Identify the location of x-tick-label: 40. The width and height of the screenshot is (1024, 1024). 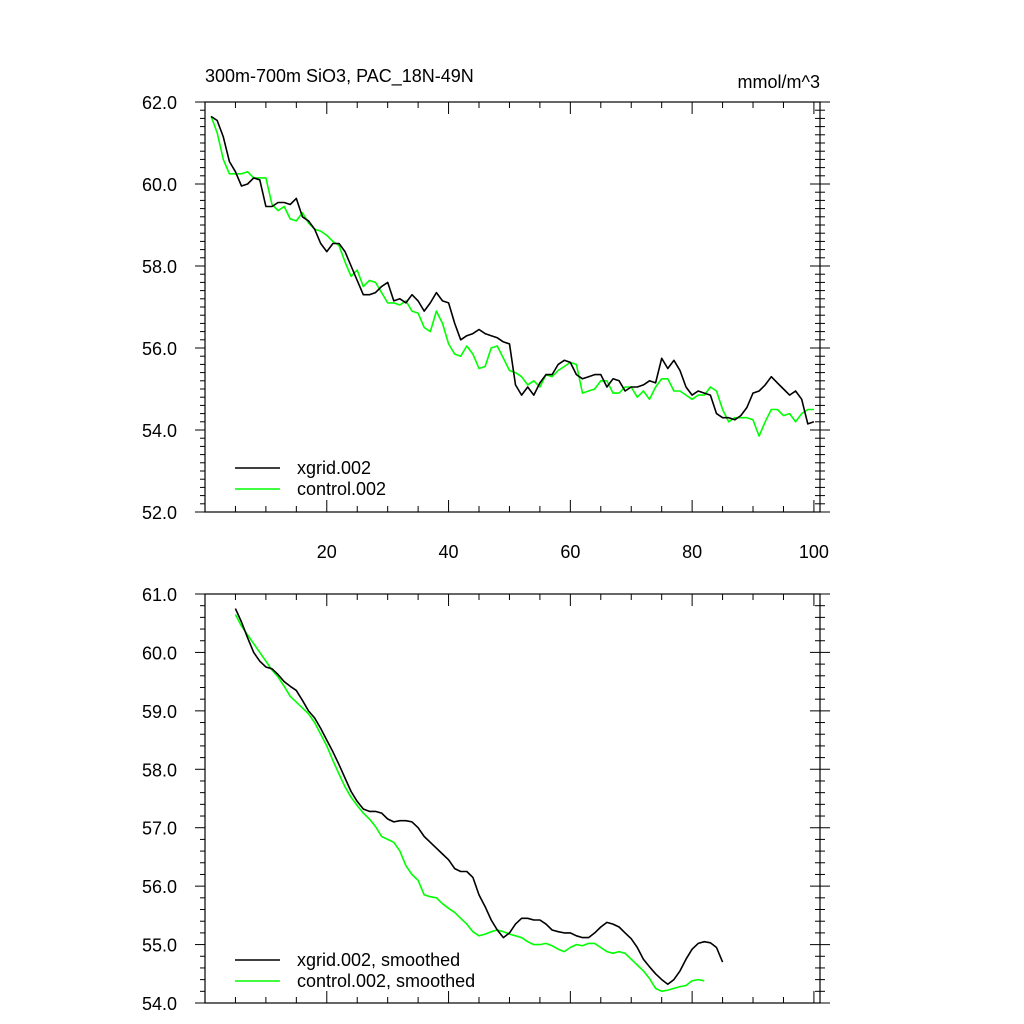
(449, 552).